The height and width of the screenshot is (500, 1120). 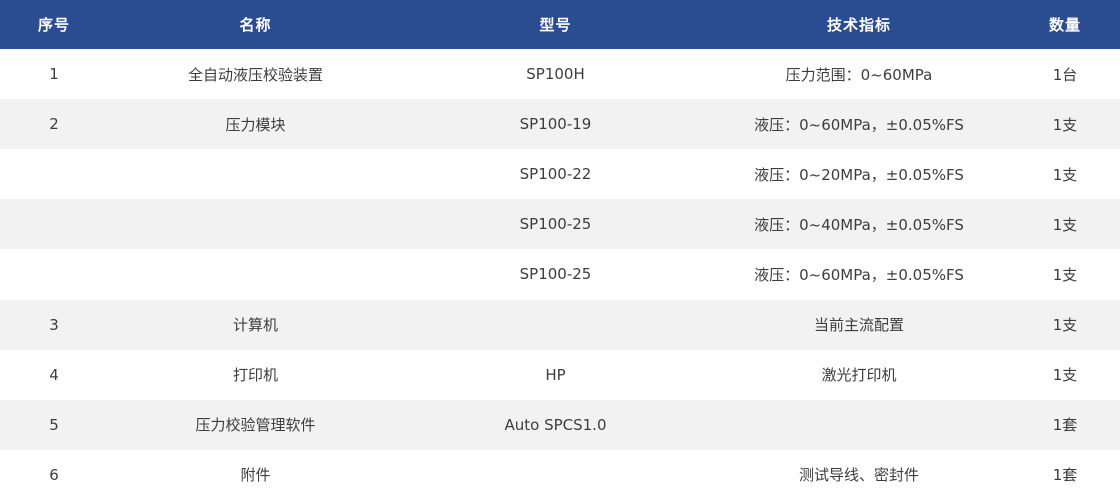 What do you see at coordinates (859, 74) in the screenshot?
I see `cell-spec: 压力范围：0~60MPa` at bounding box center [859, 74].